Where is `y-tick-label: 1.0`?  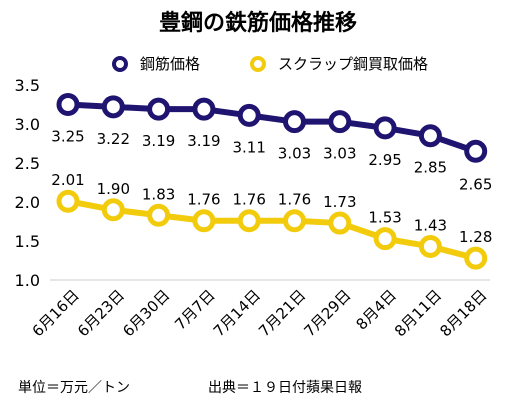 y-tick-label: 1.0 is located at coordinates (27, 280).